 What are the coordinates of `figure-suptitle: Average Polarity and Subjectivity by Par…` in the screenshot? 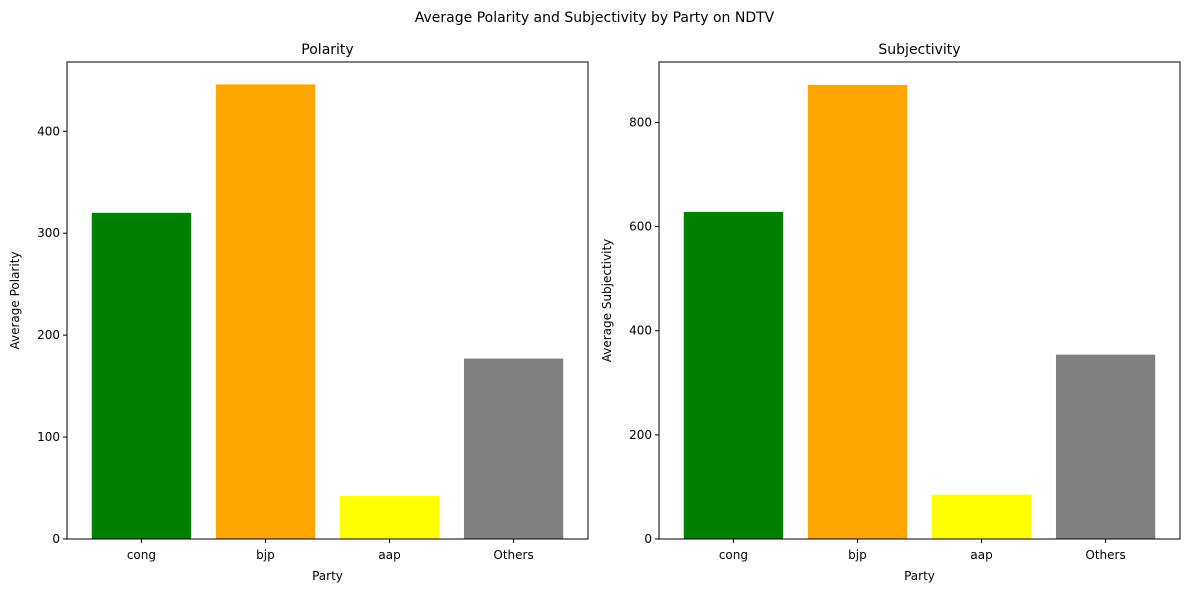 It's located at (595, 18).